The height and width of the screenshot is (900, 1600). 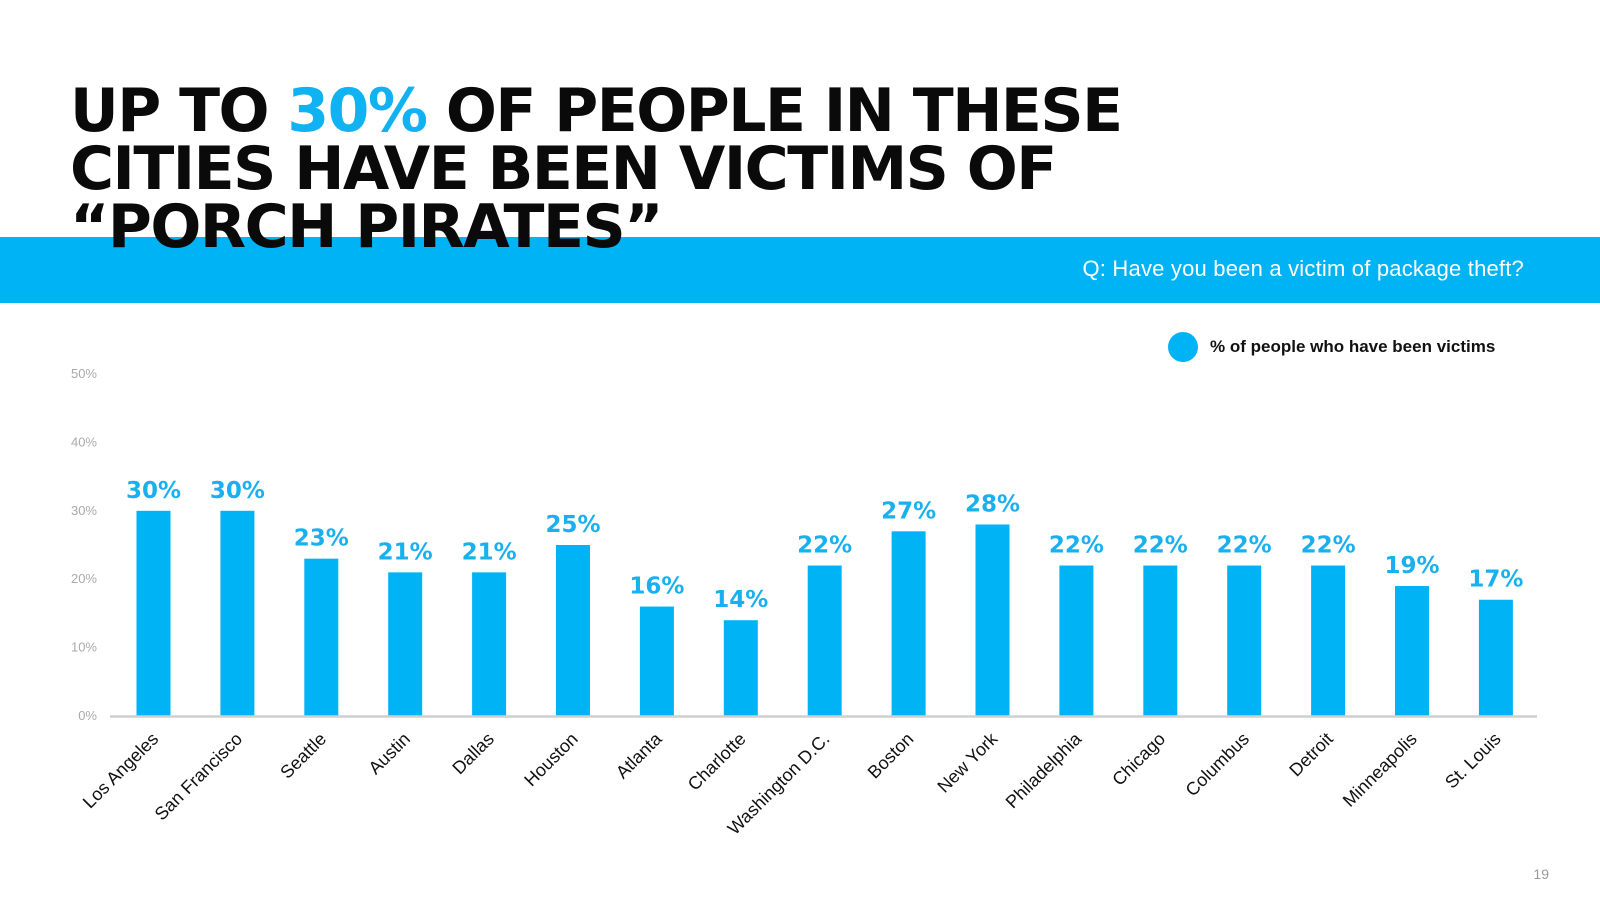 I want to click on category-label: Boston, so click(x=891, y=756).